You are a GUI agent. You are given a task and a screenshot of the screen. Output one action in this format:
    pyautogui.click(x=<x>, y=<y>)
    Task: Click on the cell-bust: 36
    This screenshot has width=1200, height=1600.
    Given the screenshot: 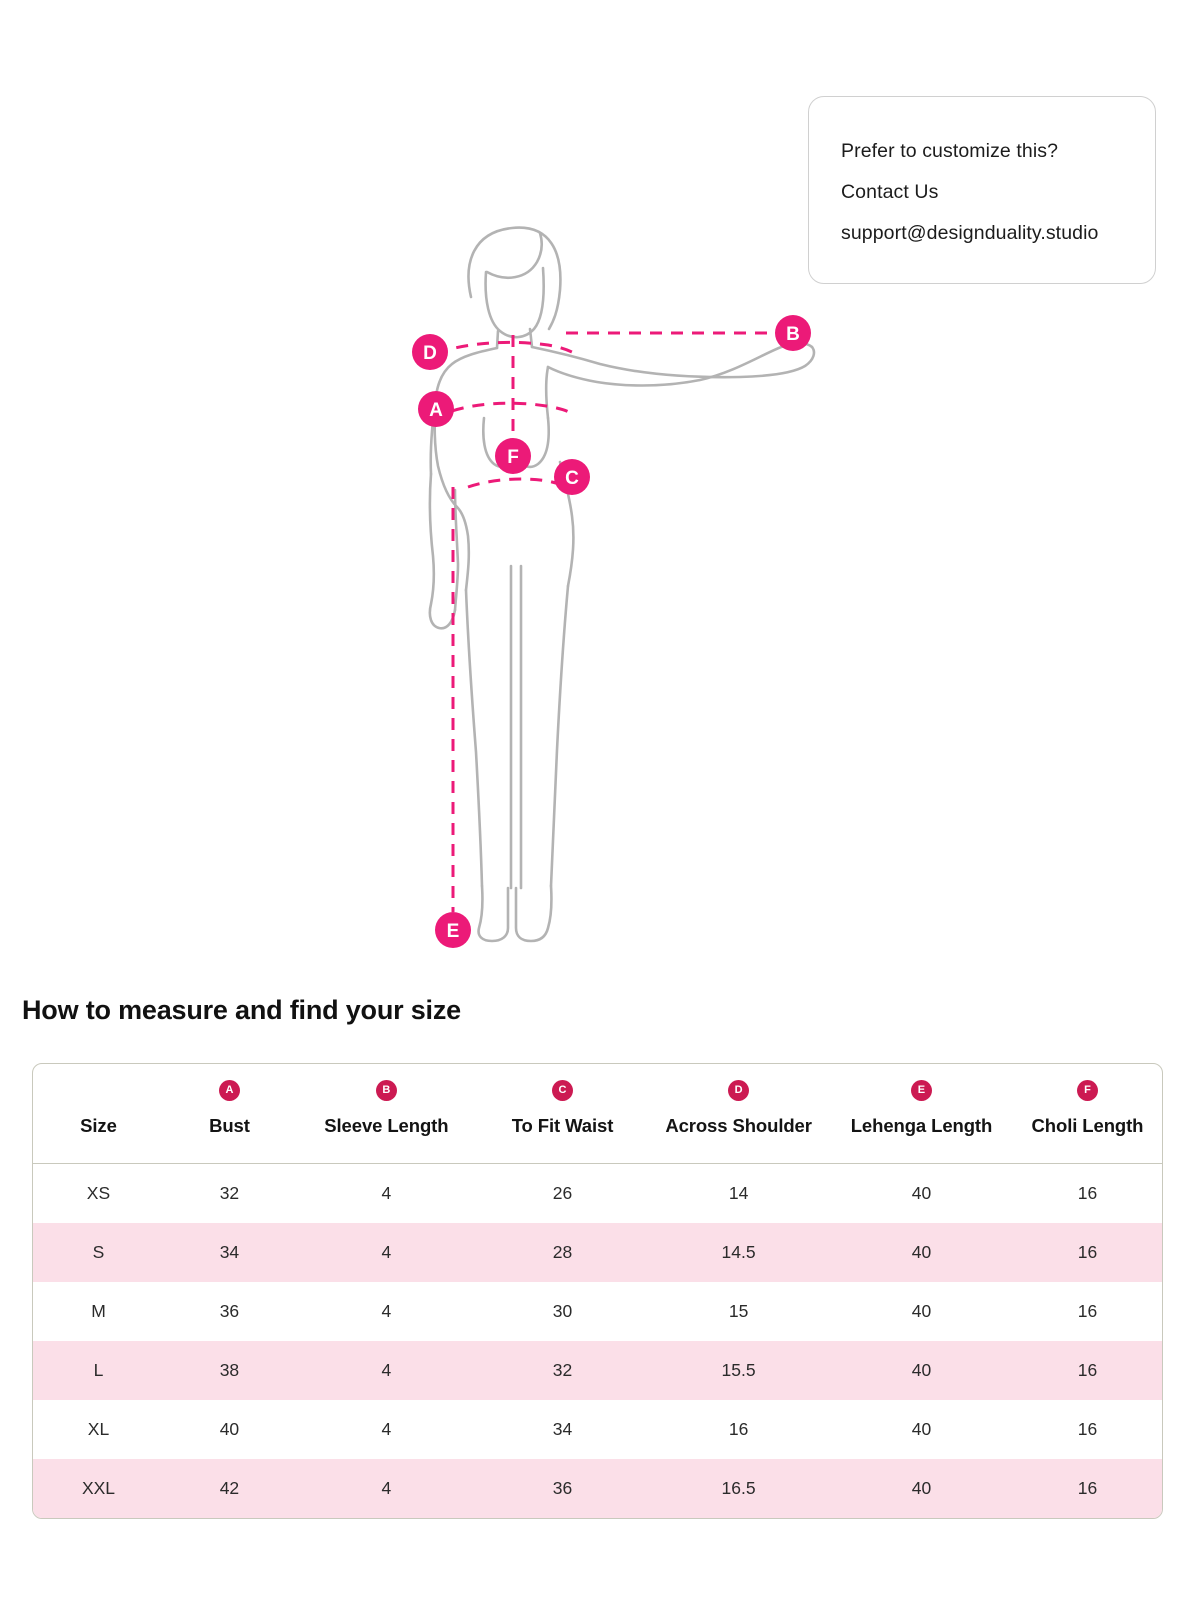 What is the action you would take?
    pyautogui.click(x=229, y=1311)
    